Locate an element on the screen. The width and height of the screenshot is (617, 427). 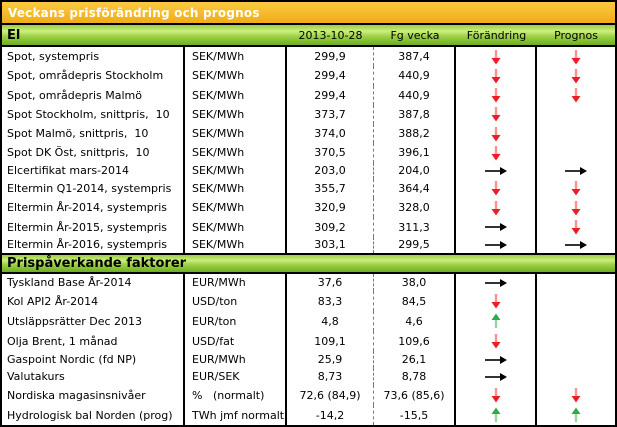
row-previous-value: 388,2 is located at coordinates (415, 134).